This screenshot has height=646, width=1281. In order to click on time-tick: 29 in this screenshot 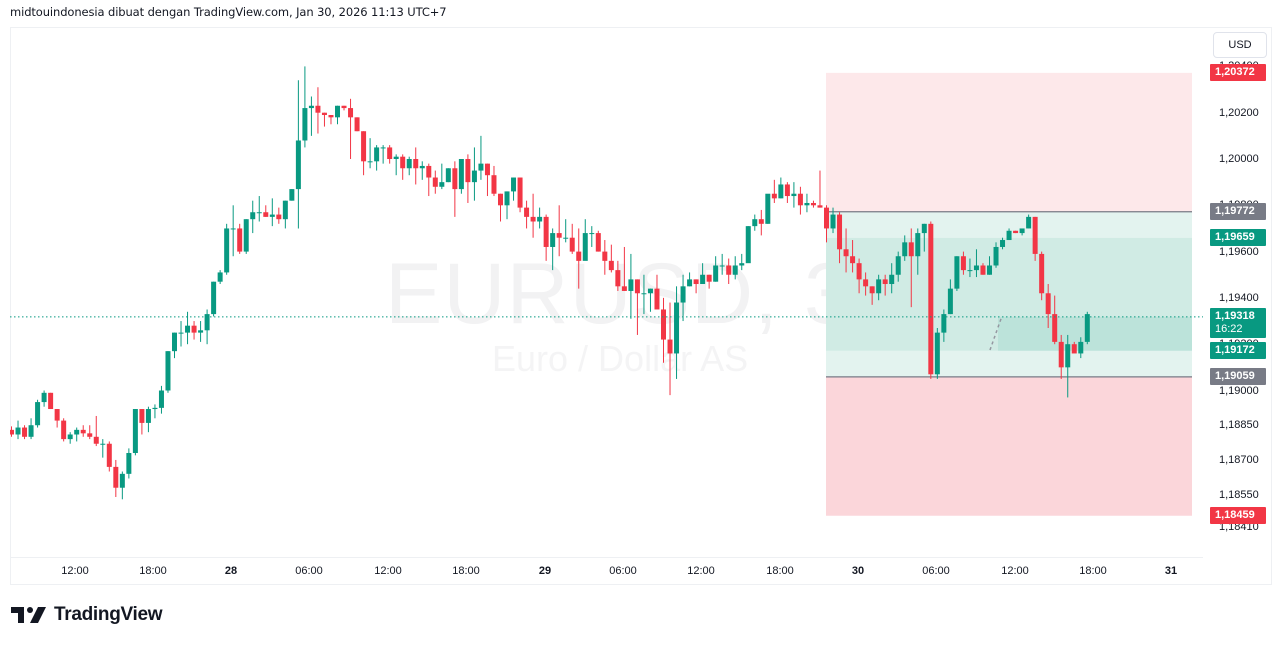, I will do `click(545, 571)`.